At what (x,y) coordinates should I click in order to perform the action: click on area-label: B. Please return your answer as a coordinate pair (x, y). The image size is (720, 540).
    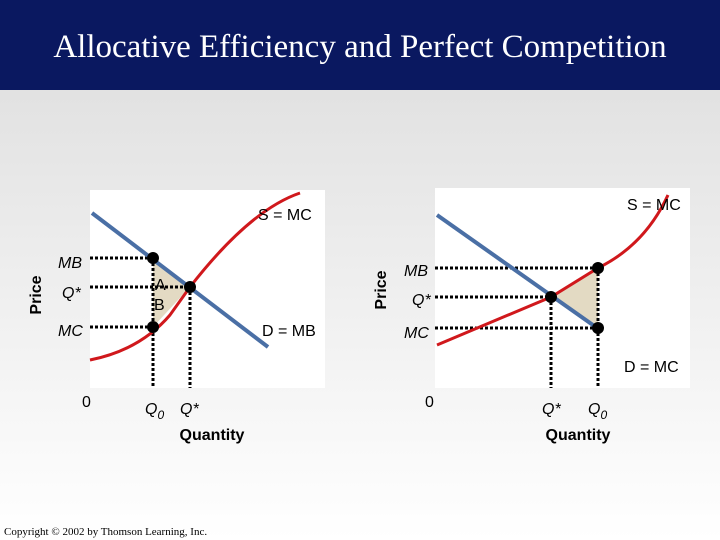
    Looking at the image, I should click on (159, 305).